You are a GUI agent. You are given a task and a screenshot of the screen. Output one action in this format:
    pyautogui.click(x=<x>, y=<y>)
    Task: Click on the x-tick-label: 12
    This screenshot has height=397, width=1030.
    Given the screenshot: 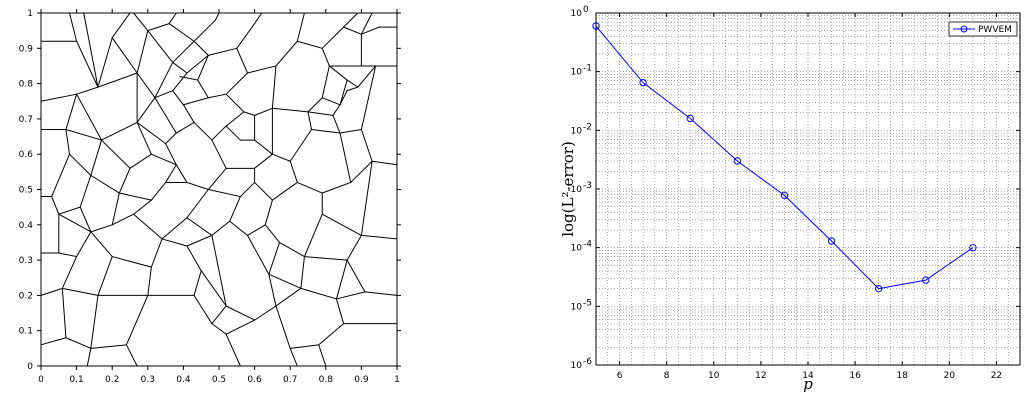 What is the action you would take?
    pyautogui.click(x=760, y=376)
    